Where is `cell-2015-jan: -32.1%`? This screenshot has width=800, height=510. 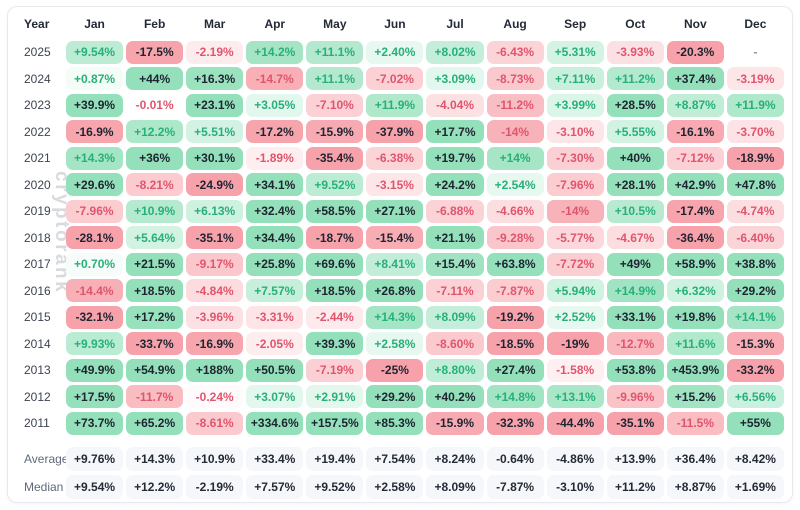
cell-2015-jan: -32.1% is located at coordinates (95, 317).